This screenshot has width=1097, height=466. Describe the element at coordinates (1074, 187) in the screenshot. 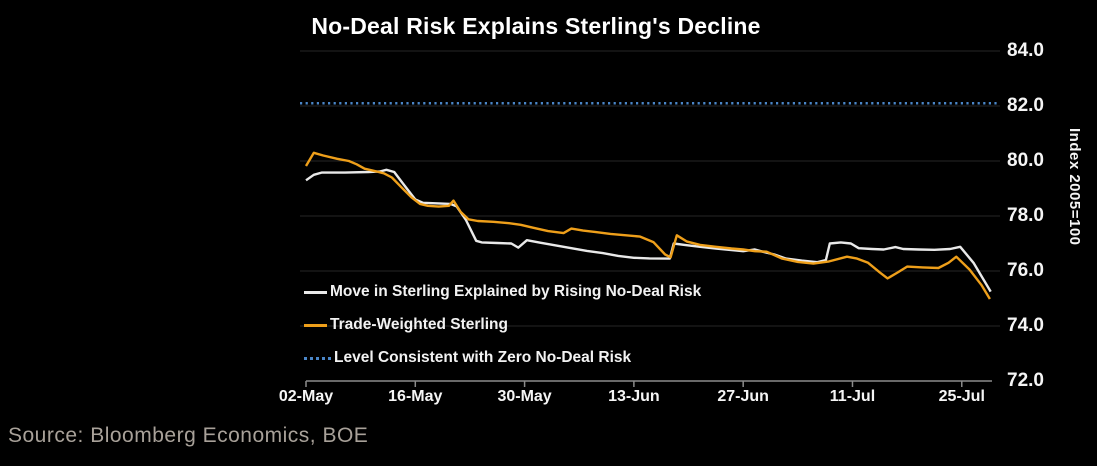

I see `y-axis-title: Index 2005=100` at that location.